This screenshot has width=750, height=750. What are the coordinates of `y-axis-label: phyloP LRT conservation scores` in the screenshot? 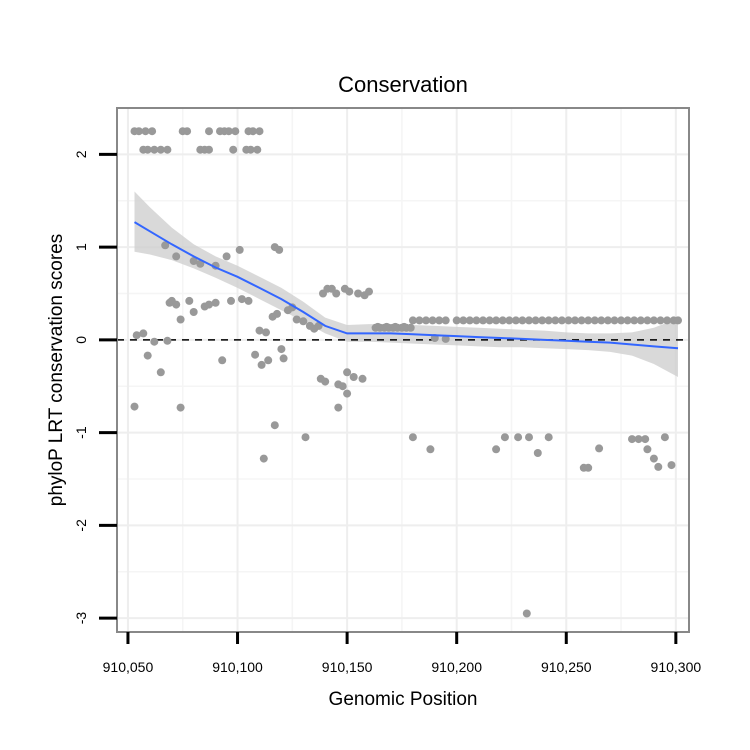 It's located at (56, 370).